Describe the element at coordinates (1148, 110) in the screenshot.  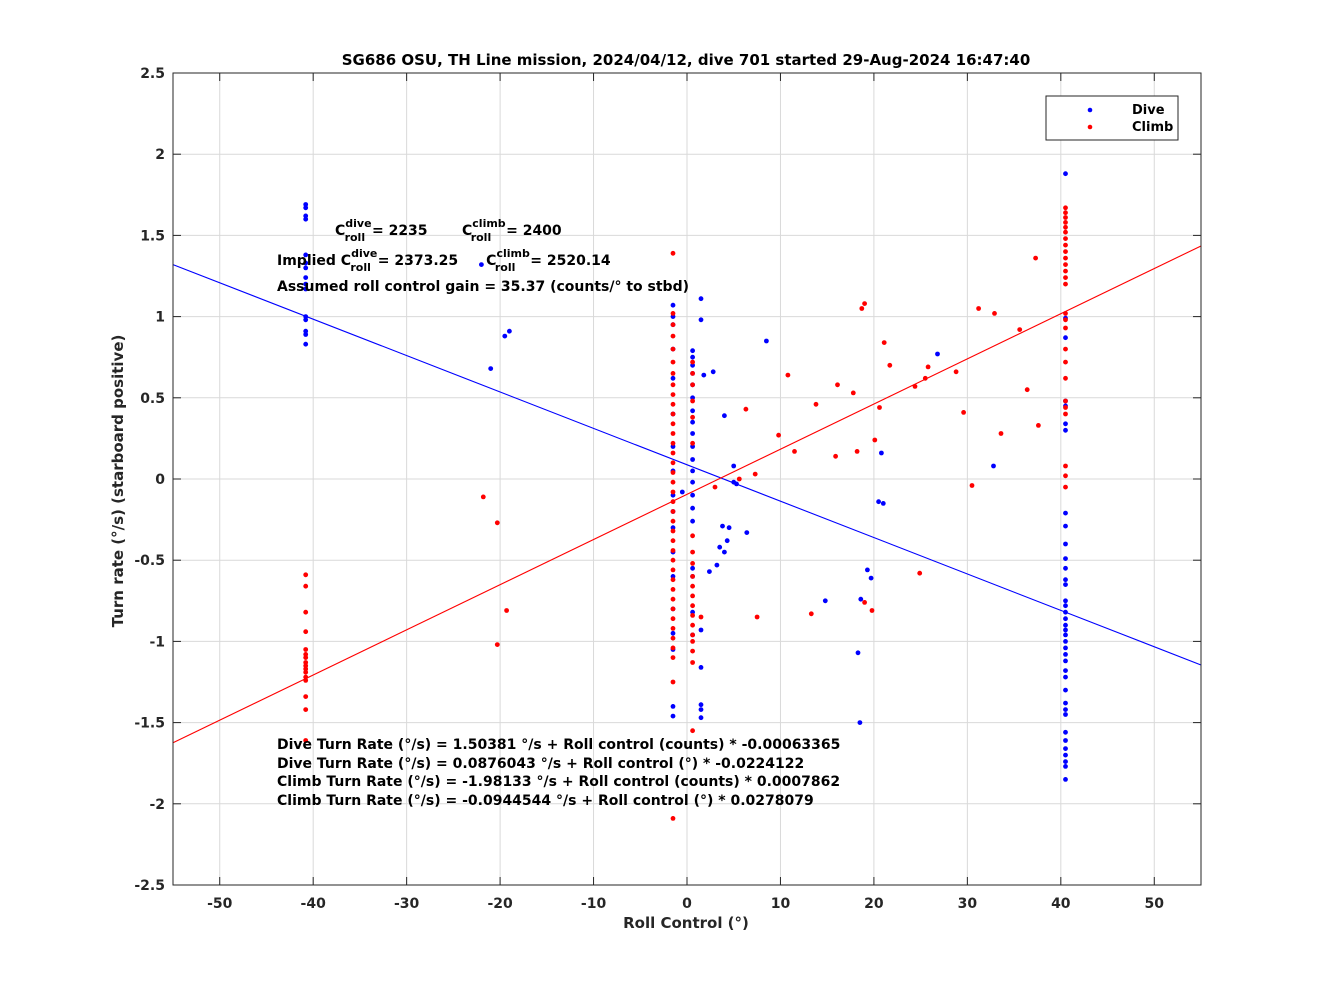
I see `legend-dive-label: Dive` at that location.